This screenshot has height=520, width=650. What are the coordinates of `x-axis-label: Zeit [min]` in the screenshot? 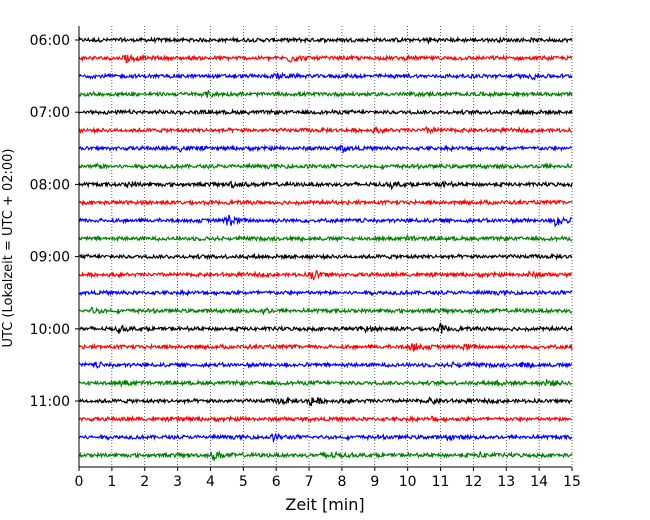 It's located at (324, 504).